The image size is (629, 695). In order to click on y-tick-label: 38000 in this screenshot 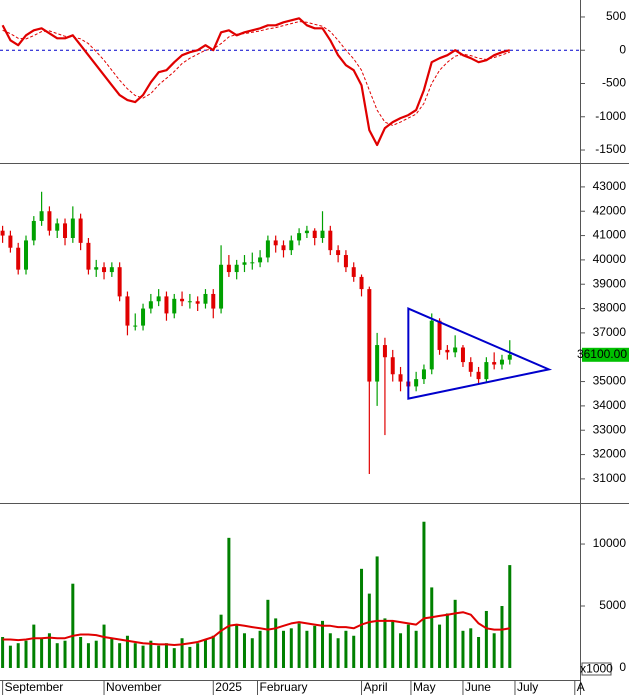, I will do `click(610, 308)`.